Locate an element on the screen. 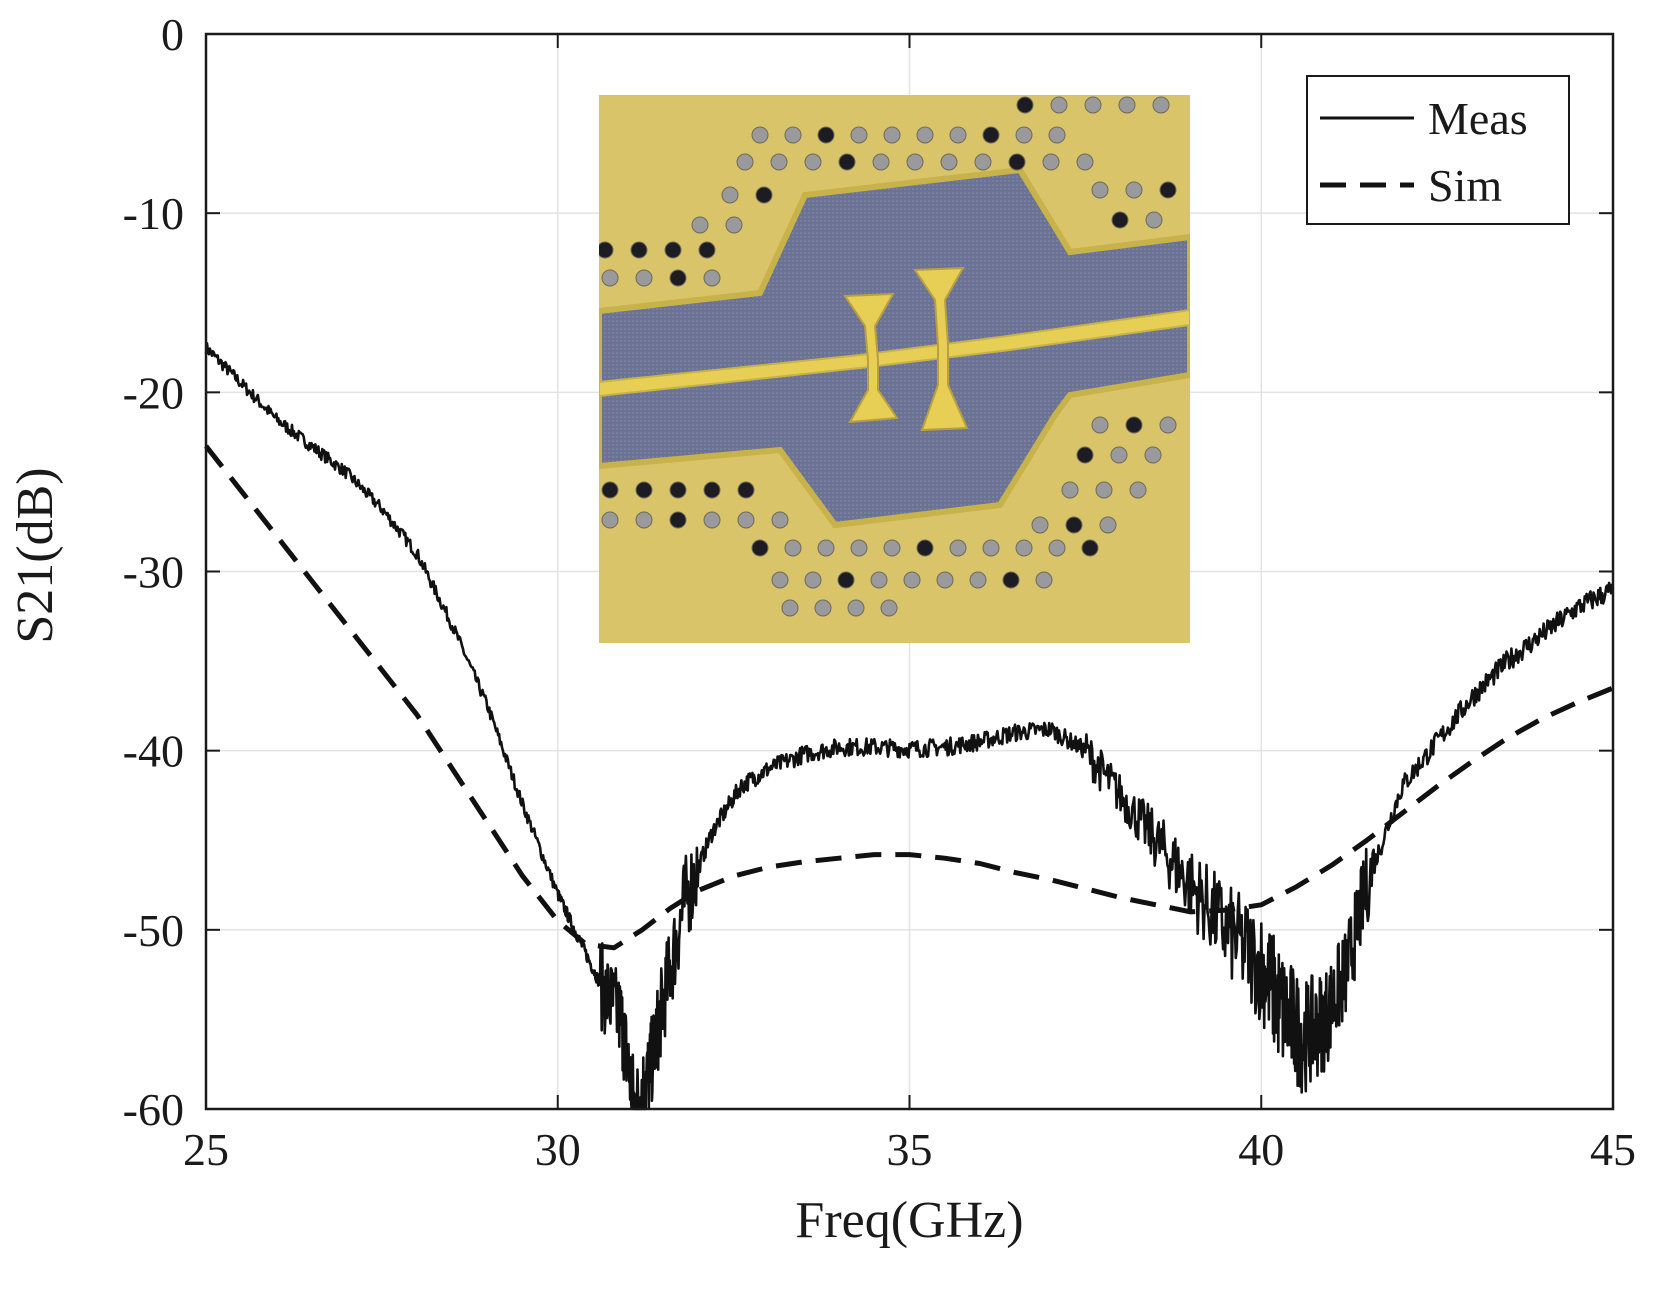 This screenshot has height=1301, width=1653. inset-signal-line is located at coordinates (894, 353).